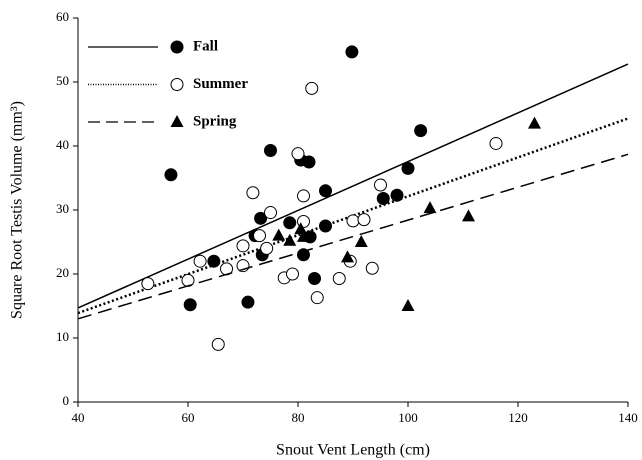  I want to click on y-tick-label: 0, so click(66, 400).